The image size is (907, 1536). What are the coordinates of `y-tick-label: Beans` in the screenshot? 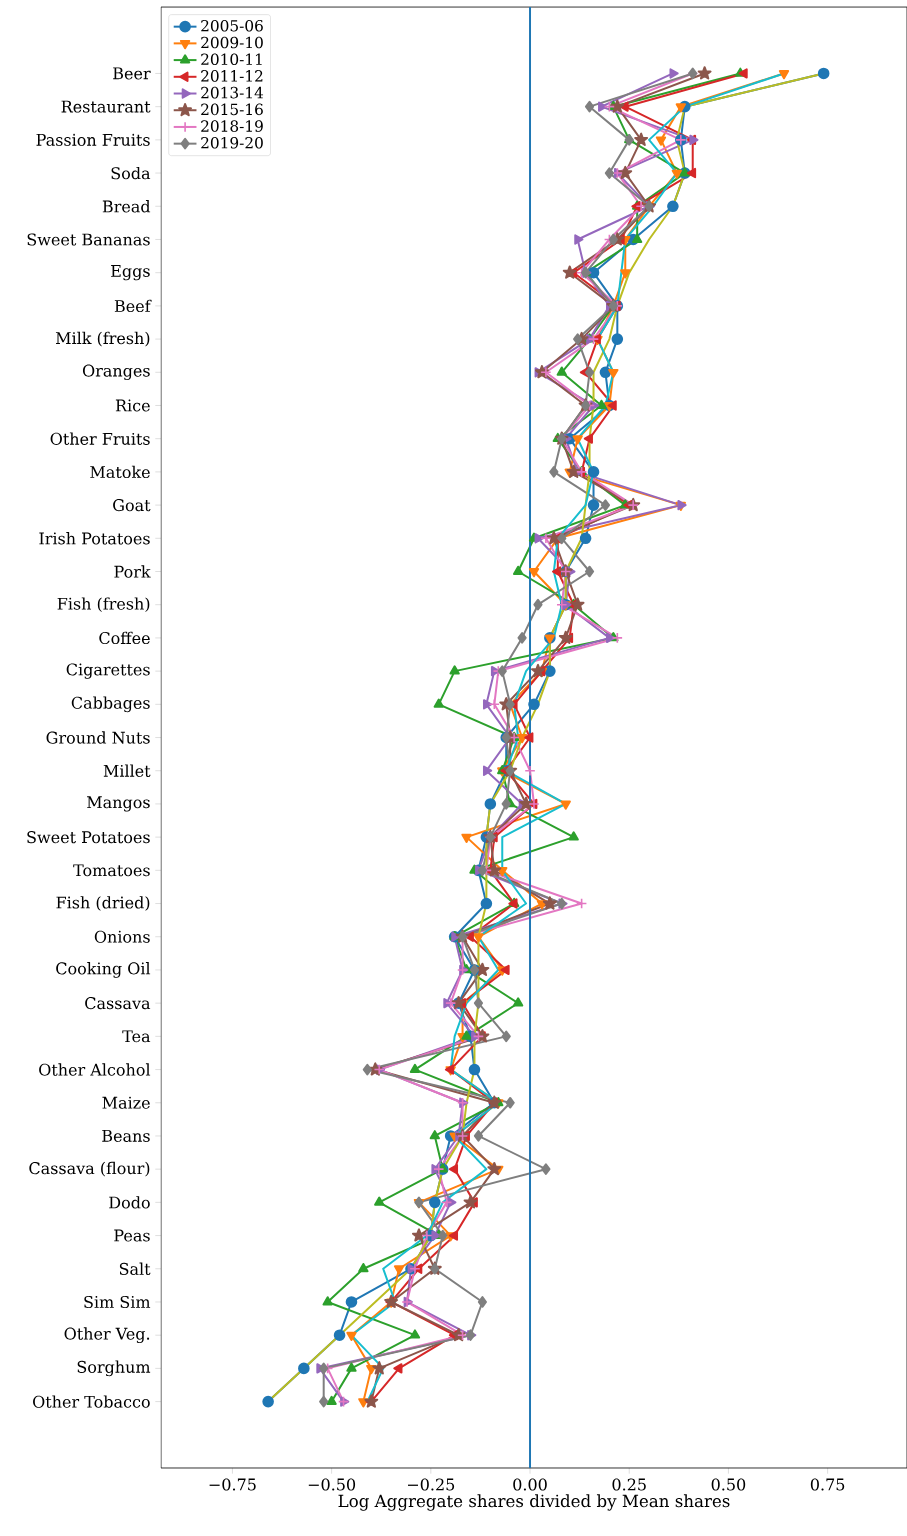 It's located at (126, 1136).